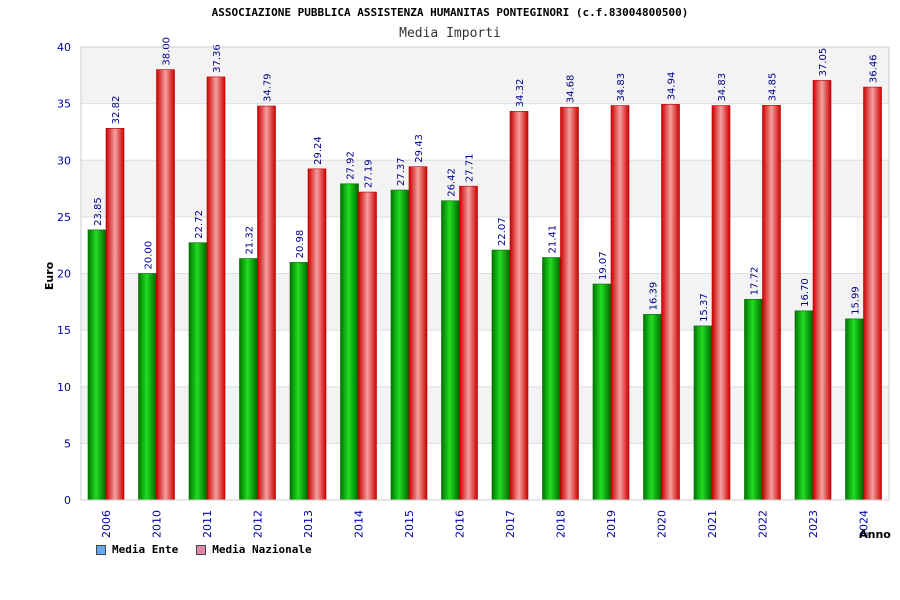 This screenshot has height=600, width=900. Describe the element at coordinates (149, 255) in the screenshot. I see `data-label-media-ente: 20.00` at that location.